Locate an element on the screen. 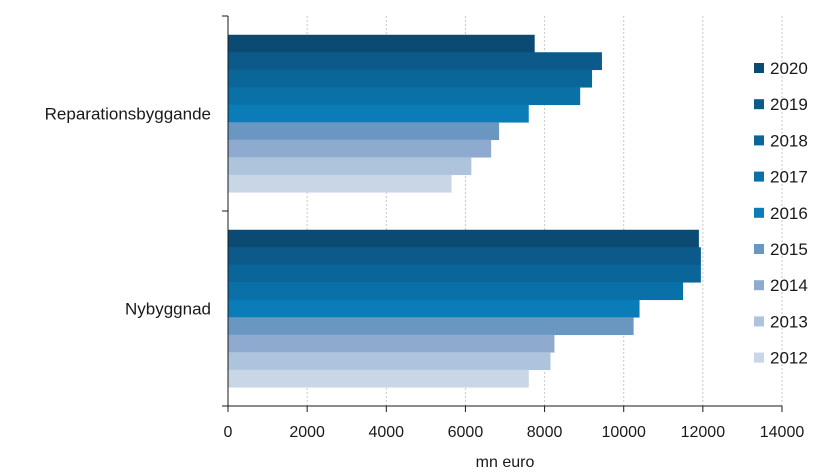 The image size is (818, 472). x-tick-labels: 0 2000 4000 6000 8000 10000 12000 14000 is located at coordinates (514, 432).